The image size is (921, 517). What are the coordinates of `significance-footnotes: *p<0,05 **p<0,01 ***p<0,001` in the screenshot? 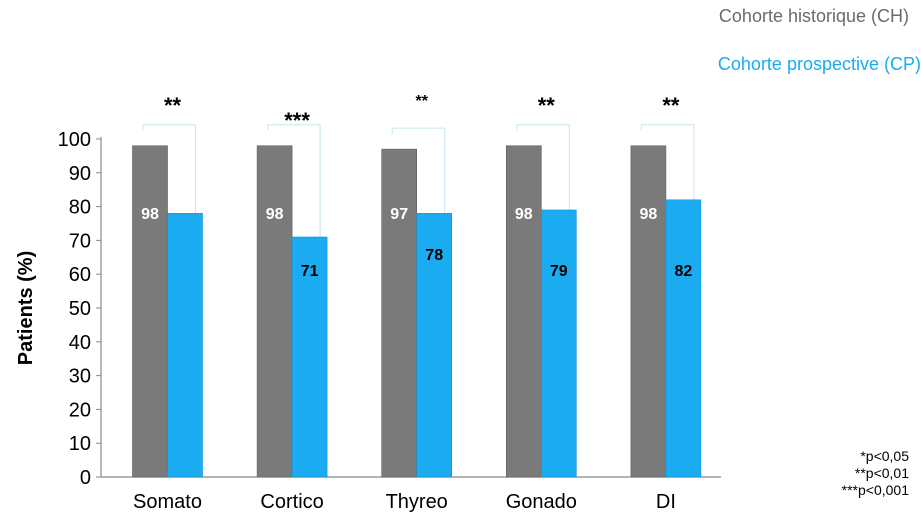 It's located at (875, 473).